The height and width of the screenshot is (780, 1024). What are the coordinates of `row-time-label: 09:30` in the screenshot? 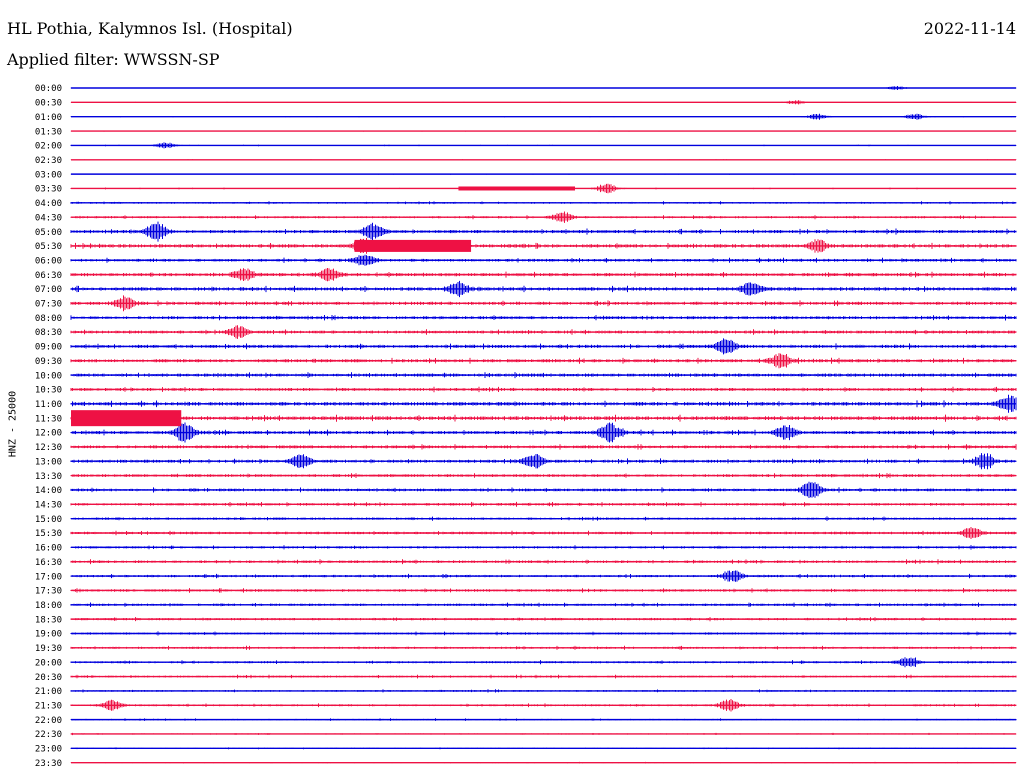 It's located at (48, 362).